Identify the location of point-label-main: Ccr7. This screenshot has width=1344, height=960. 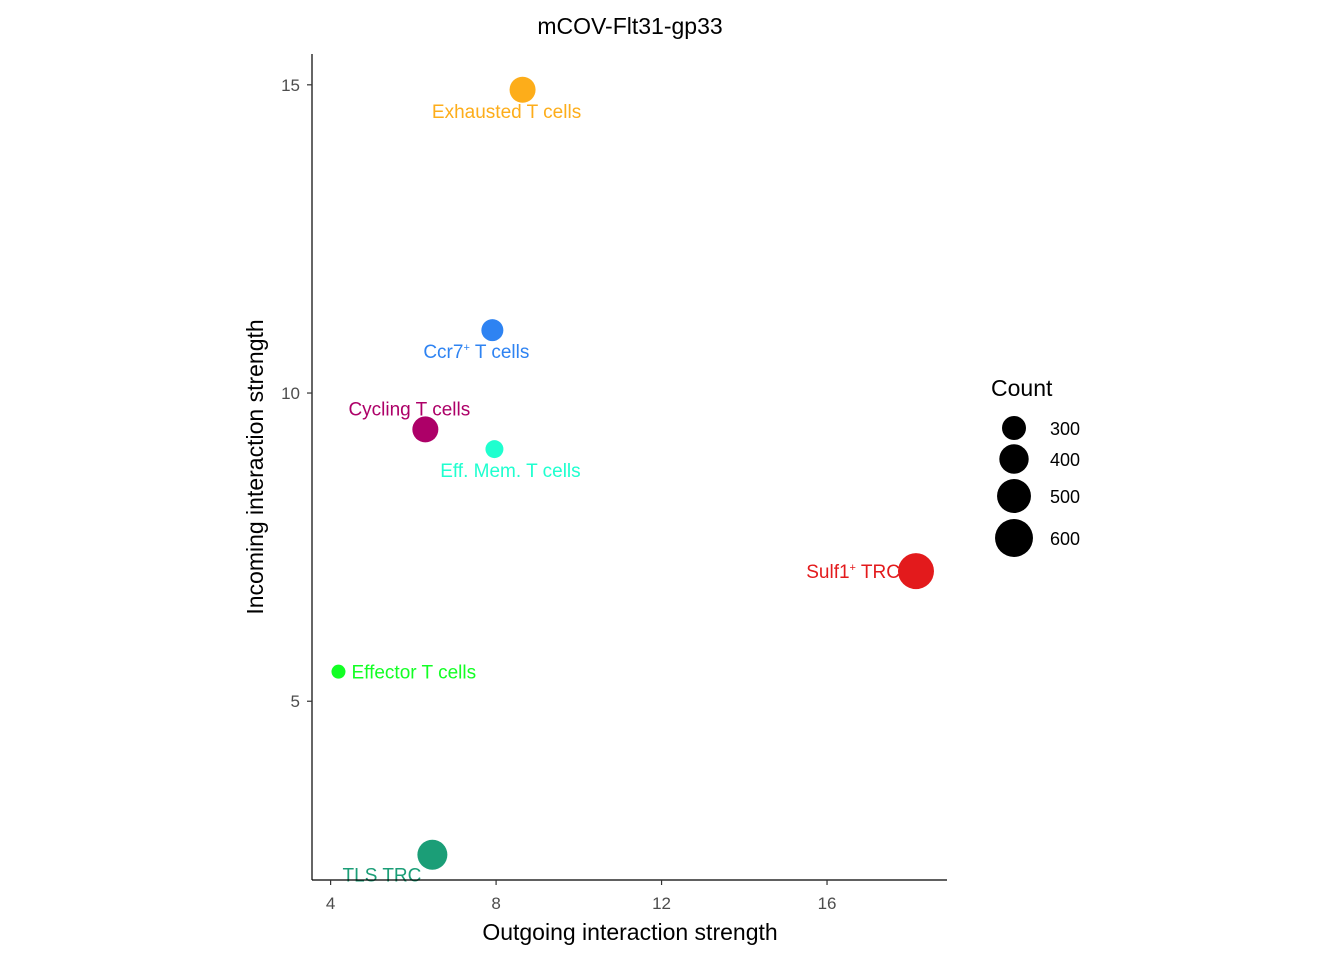
(443, 352).